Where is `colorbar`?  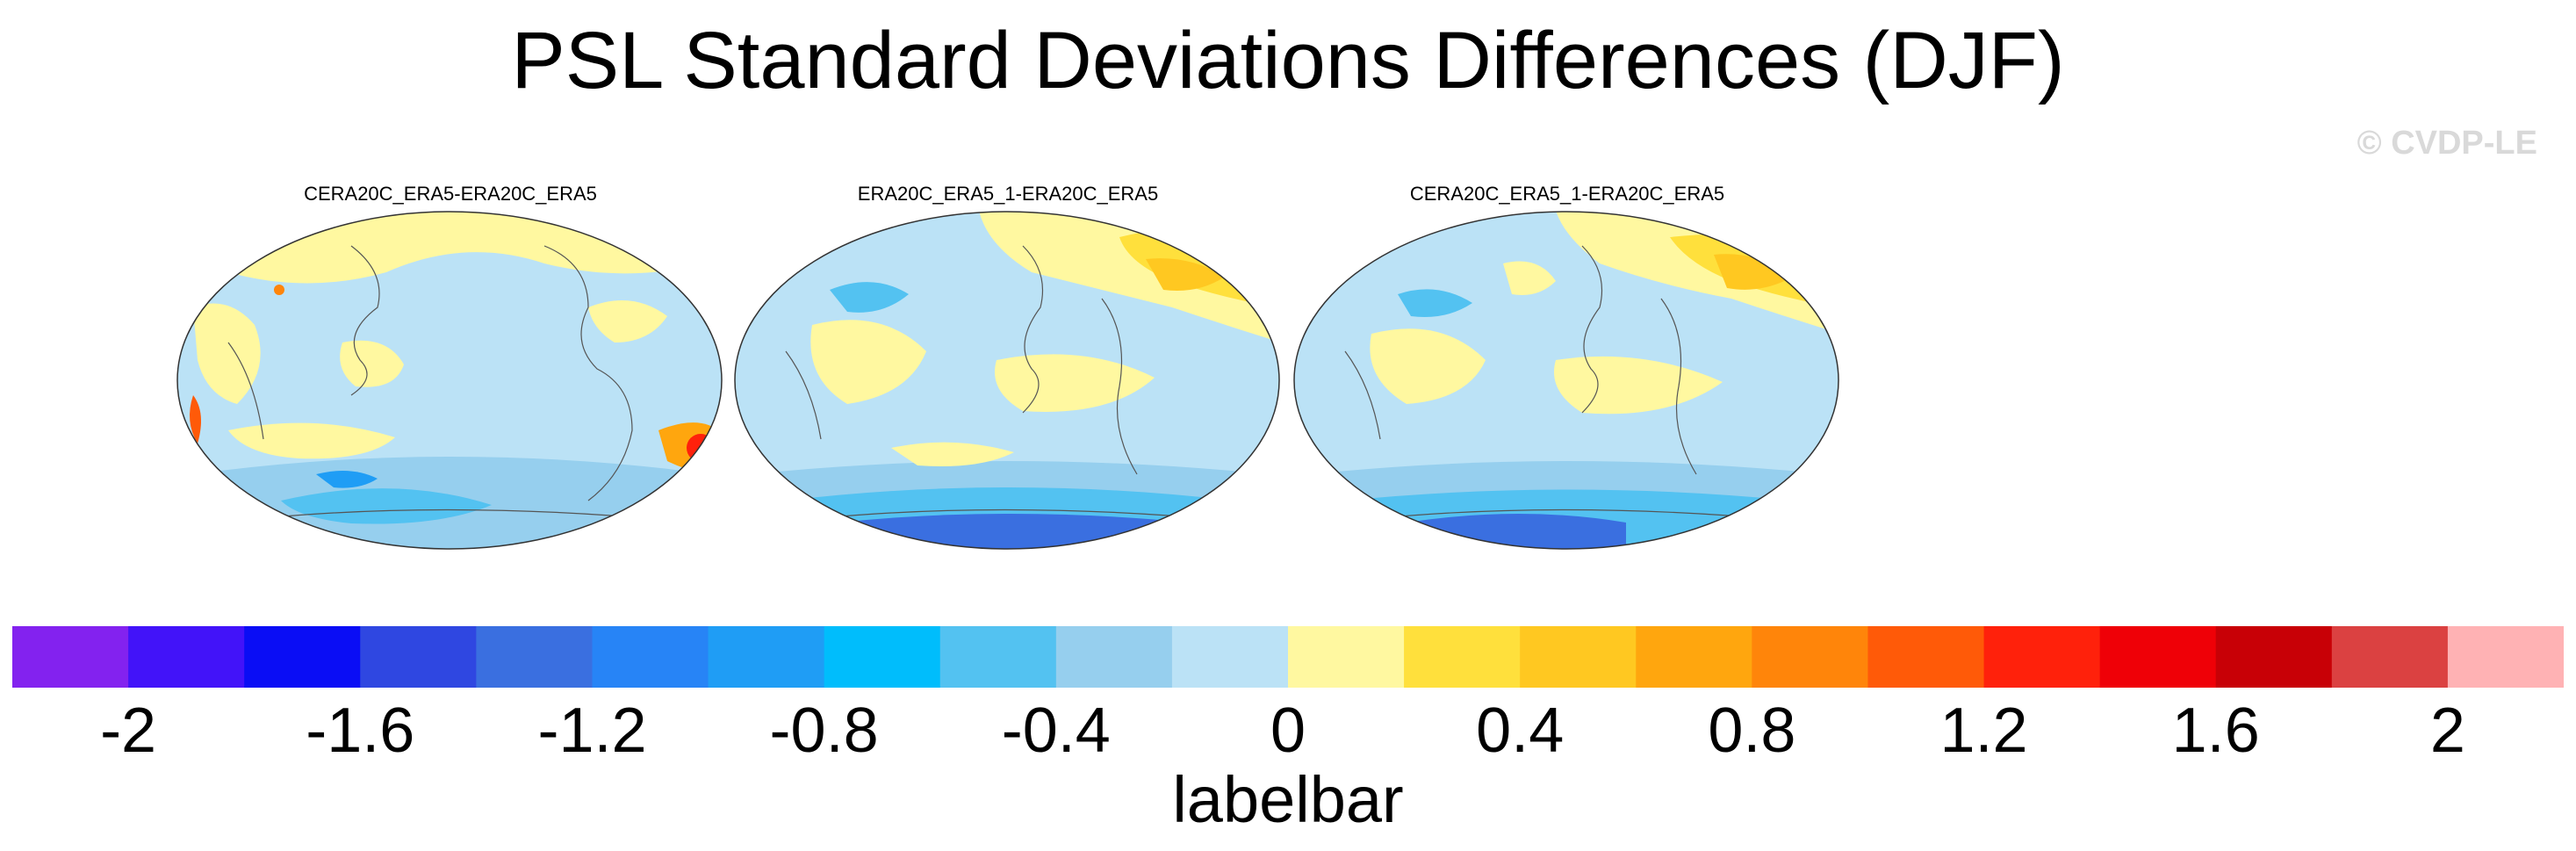
colorbar is located at coordinates (1288, 657).